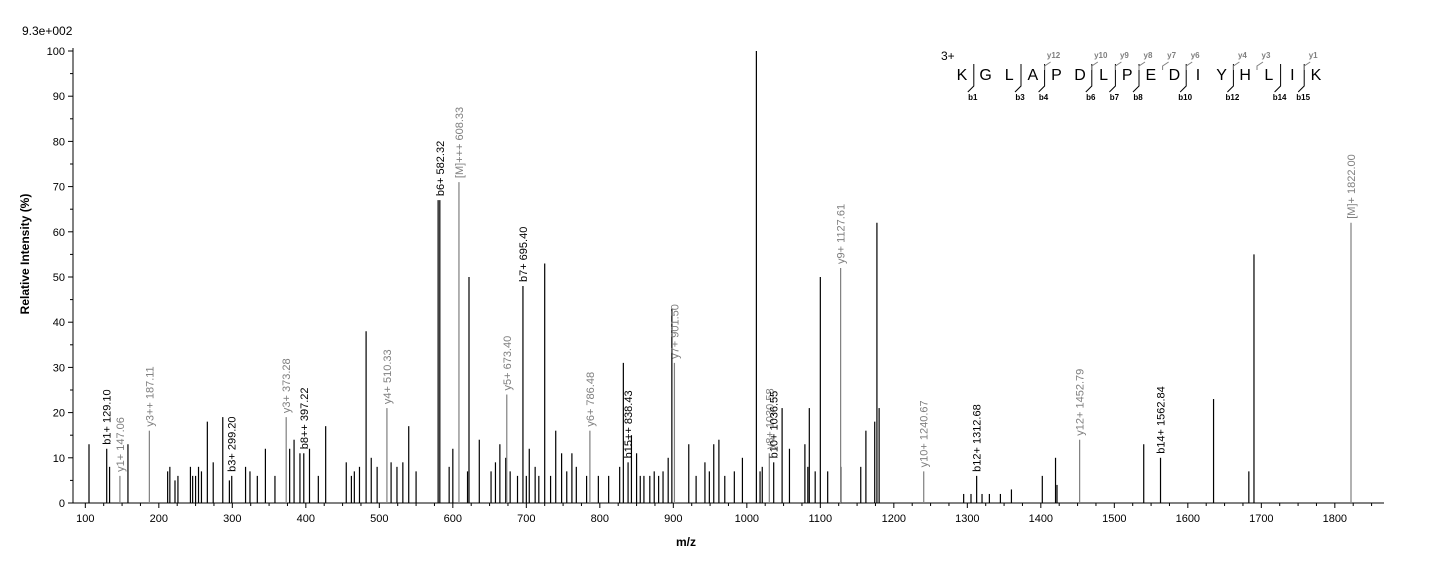  What do you see at coordinates (600, 519) in the screenshot?
I see `x-tick-label: 800` at bounding box center [600, 519].